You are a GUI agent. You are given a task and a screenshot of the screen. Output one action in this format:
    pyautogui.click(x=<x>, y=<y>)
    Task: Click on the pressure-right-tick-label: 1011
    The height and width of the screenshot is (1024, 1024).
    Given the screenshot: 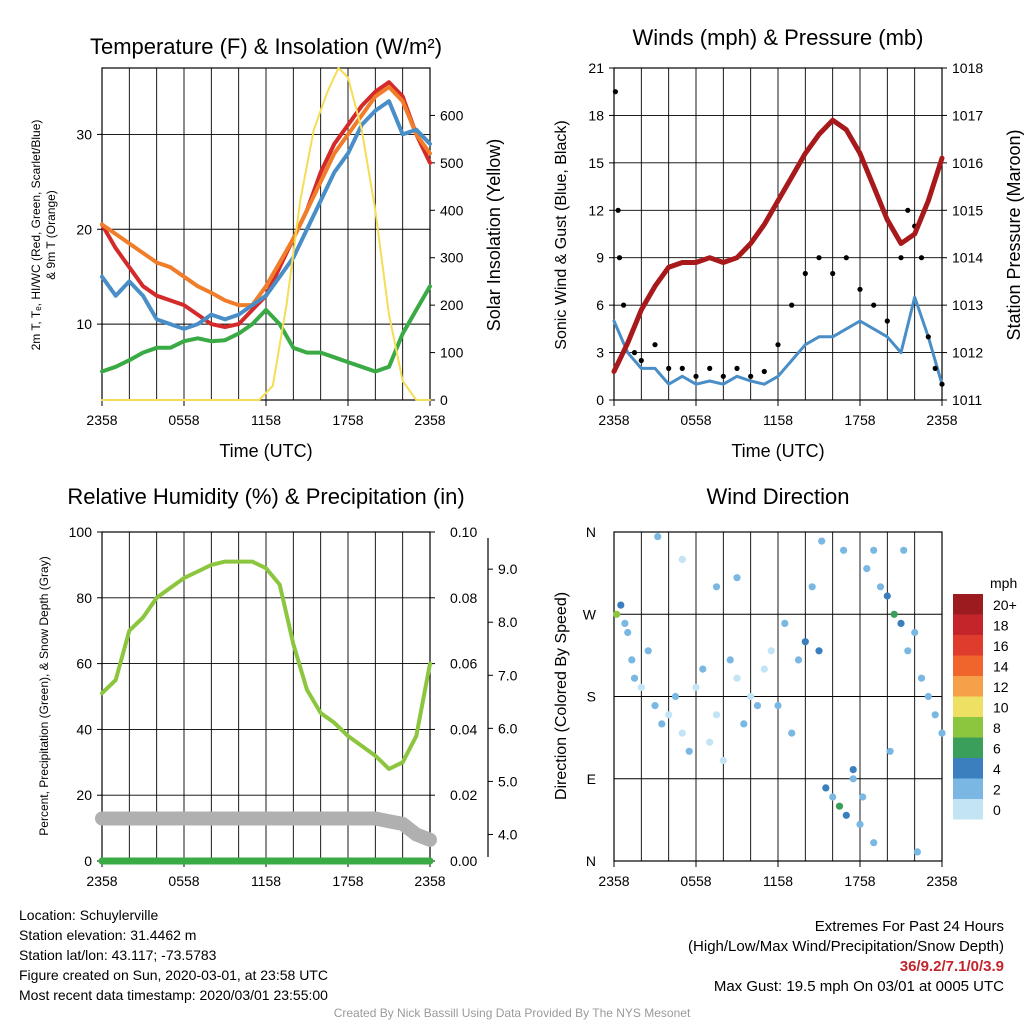 What is the action you would take?
    pyautogui.click(x=967, y=400)
    